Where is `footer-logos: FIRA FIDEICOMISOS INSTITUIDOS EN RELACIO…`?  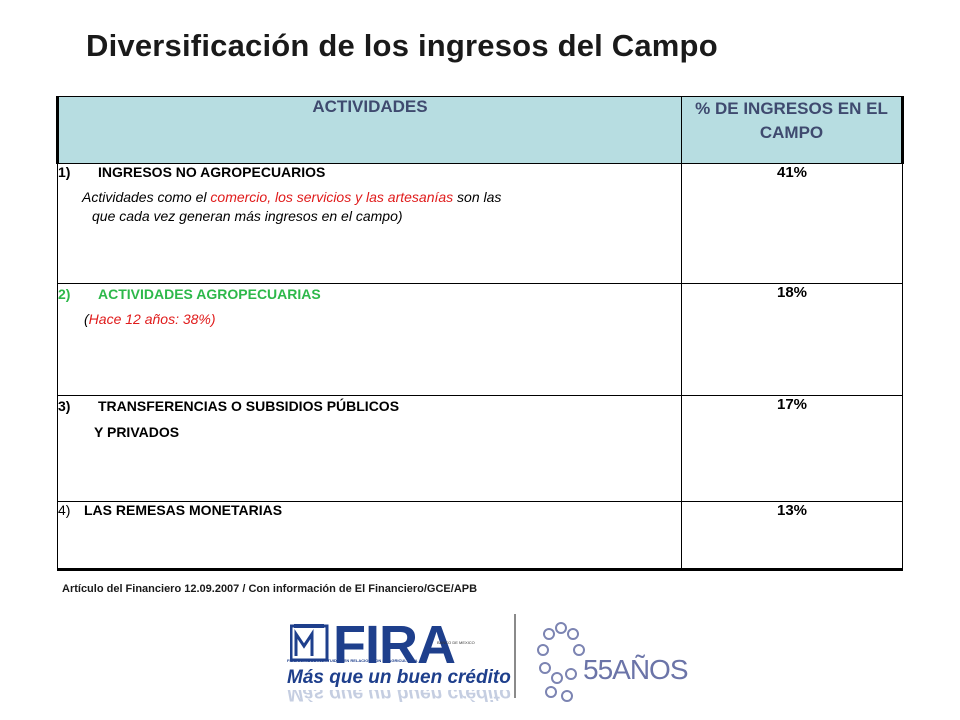
footer-logos: FIRA FIDEICOMISOS INSTITUIDOS EN RELACIO… is located at coordinates (495, 666).